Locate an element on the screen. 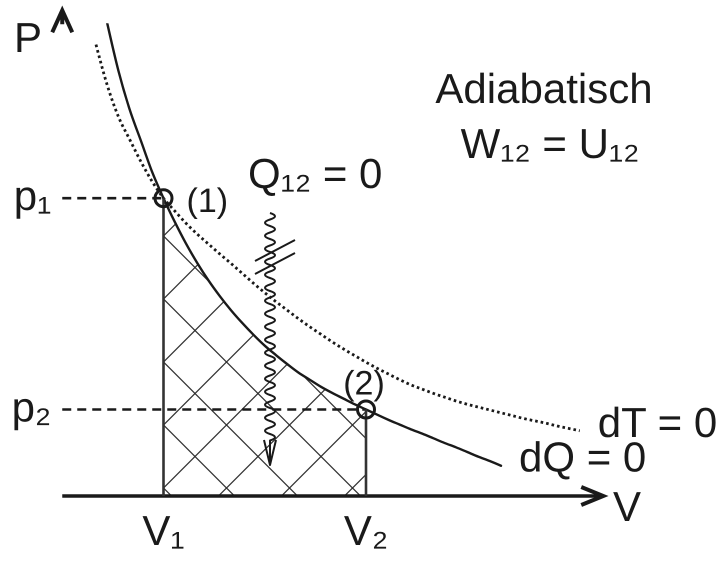 Image resolution: width=725 pixels, height=565 pixels. ref-line-label: p₂ is located at coordinates (32, 406).